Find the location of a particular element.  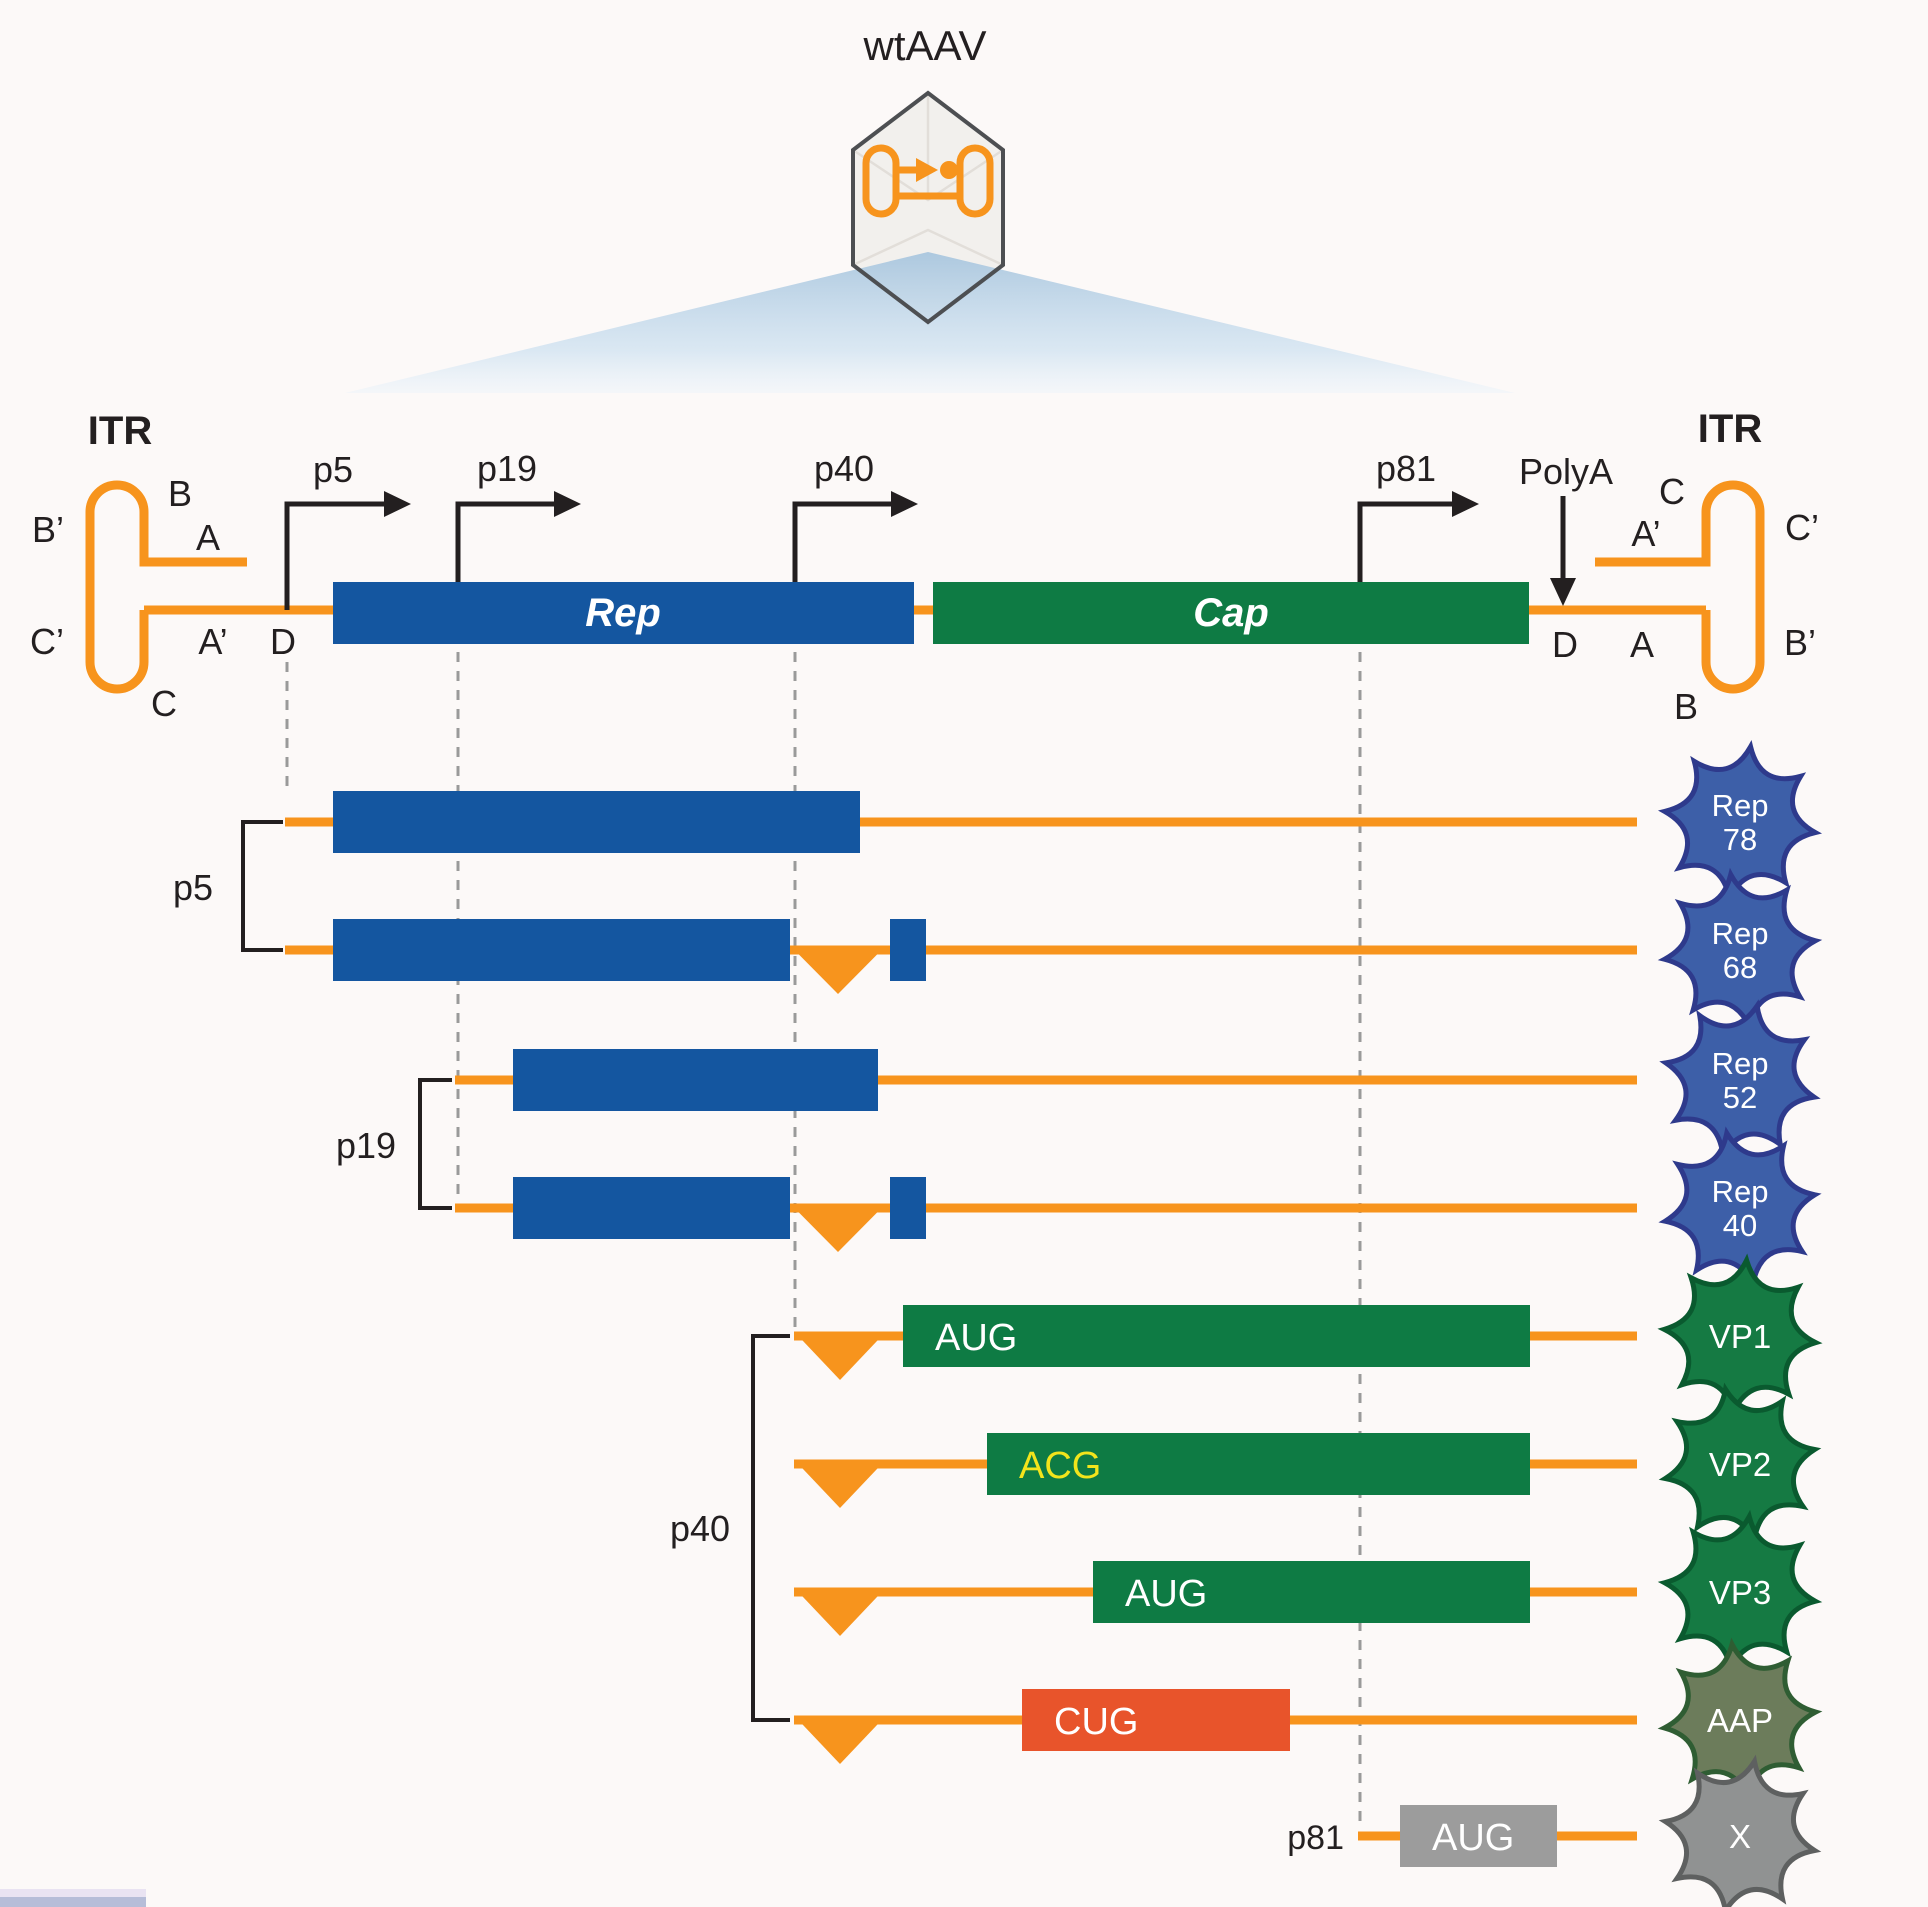

capsid-group is located at coordinates (930, 241).